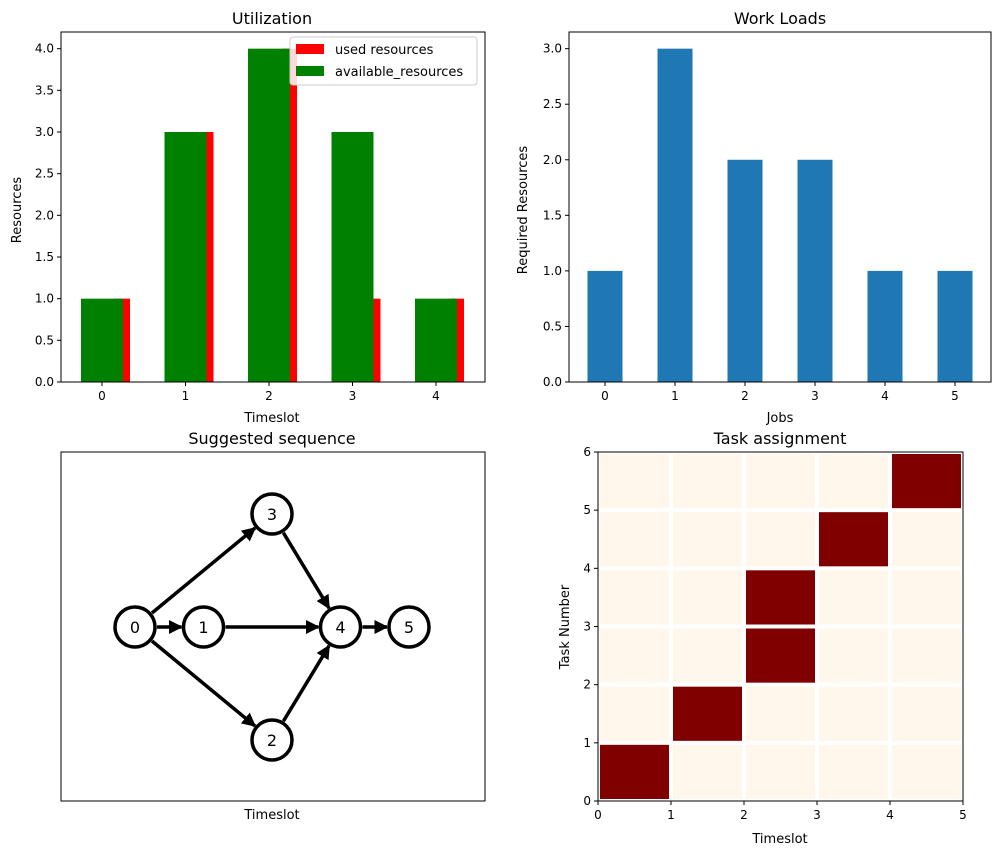 This screenshot has height=855, width=1001. I want to click on cell-empty-task2-slot3, so click(853, 655).